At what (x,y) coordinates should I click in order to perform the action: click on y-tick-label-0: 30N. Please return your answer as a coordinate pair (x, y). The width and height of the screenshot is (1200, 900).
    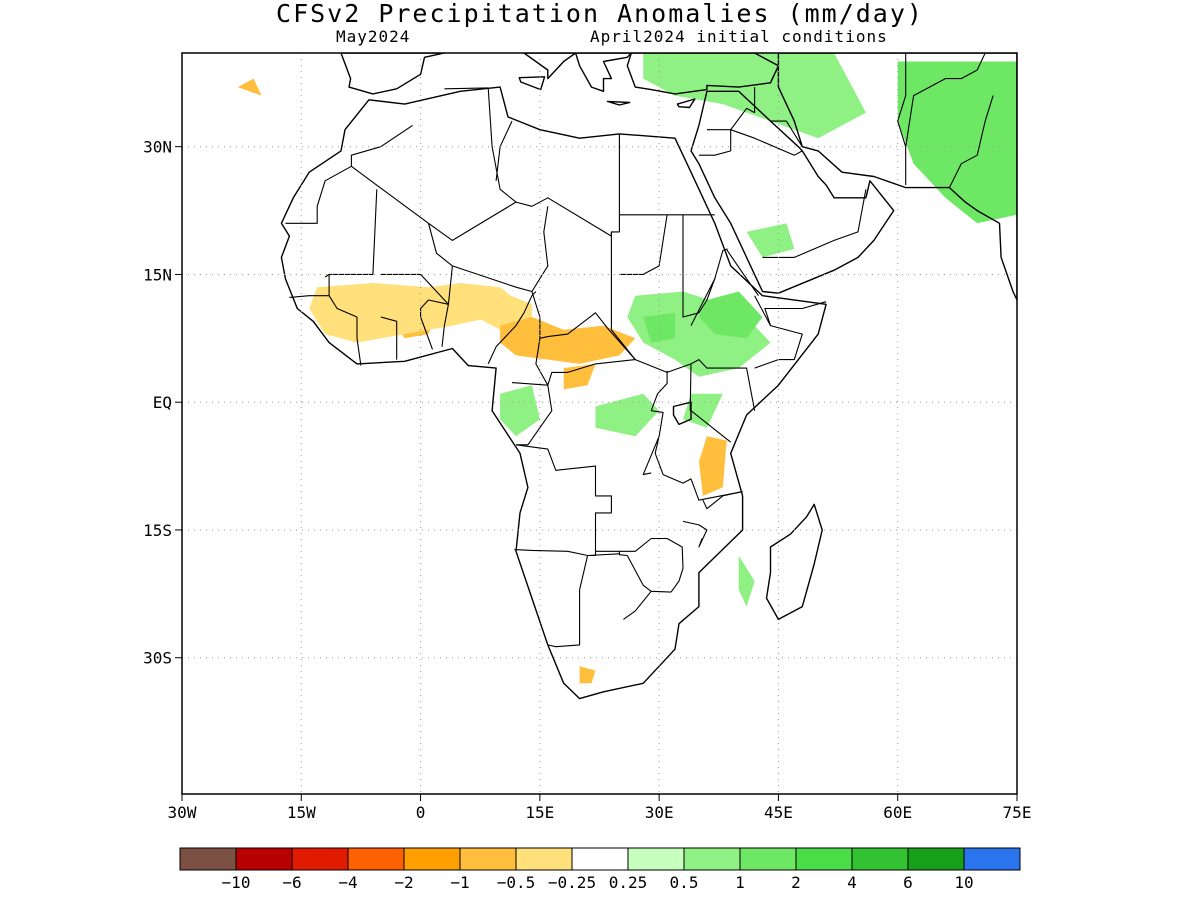
    Looking at the image, I should click on (157, 147).